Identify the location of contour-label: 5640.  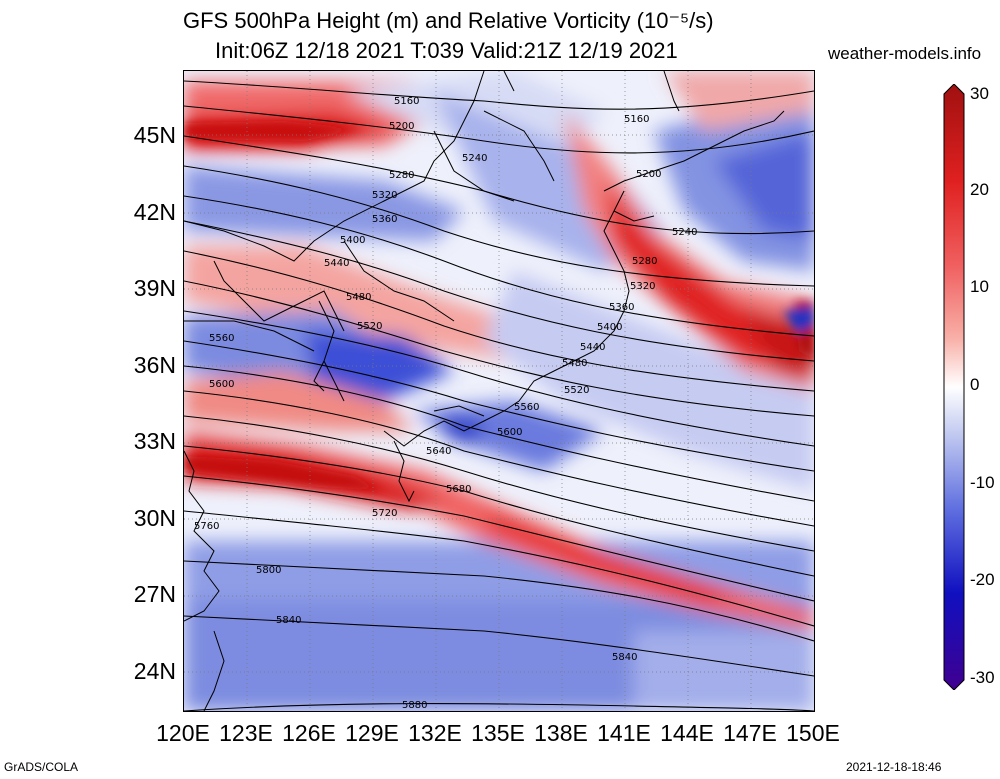
(438, 451).